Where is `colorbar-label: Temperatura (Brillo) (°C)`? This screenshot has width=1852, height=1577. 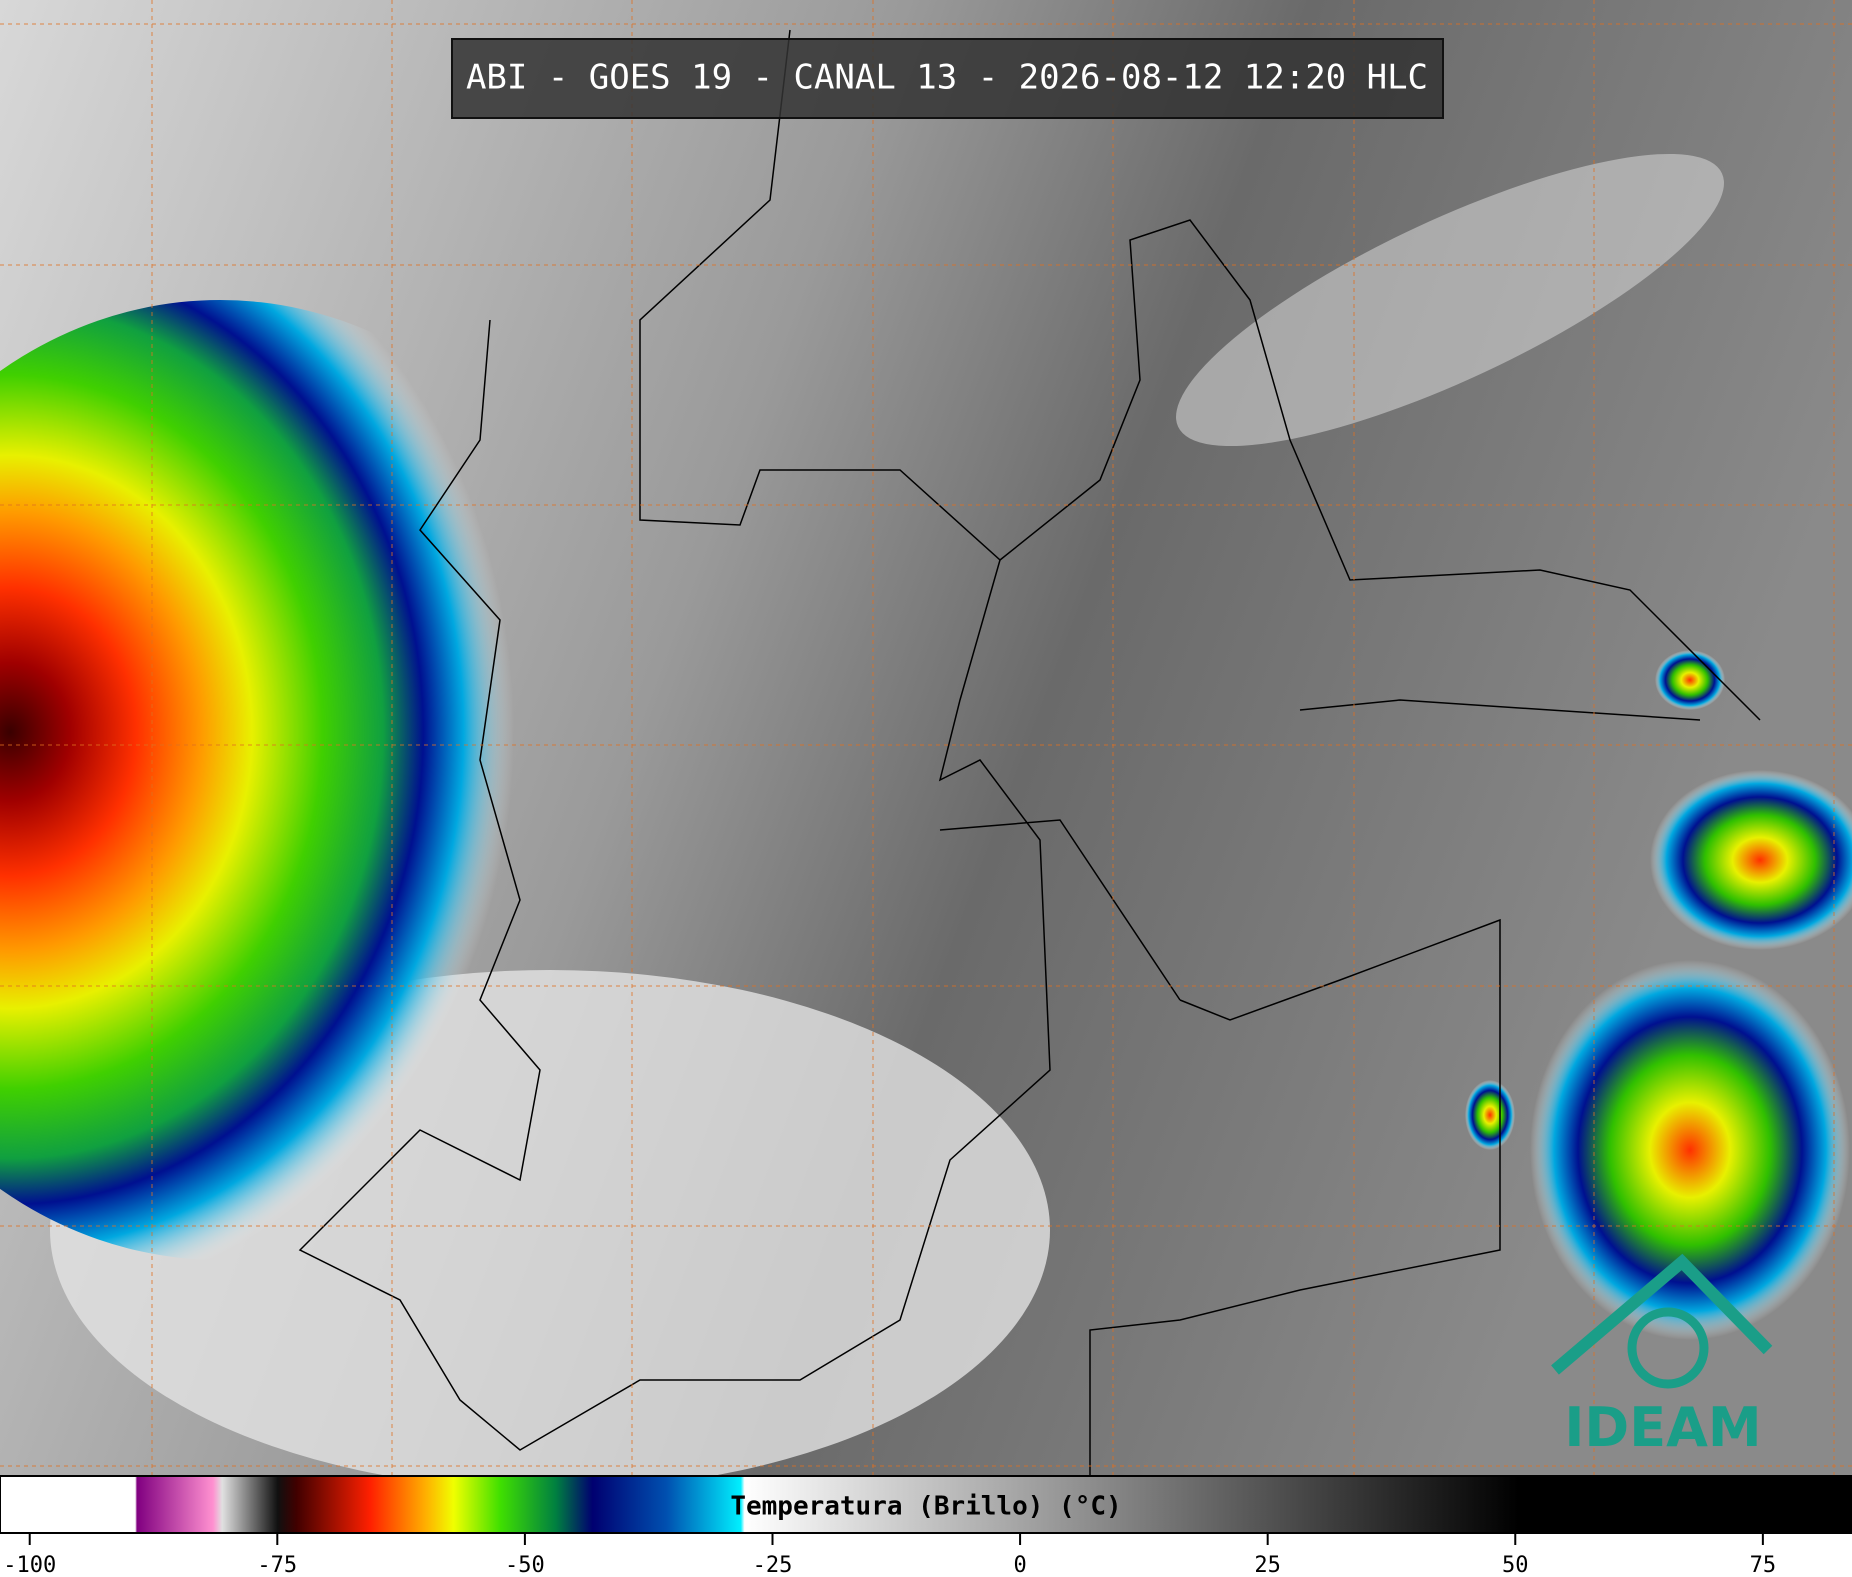 colorbar-label: Temperatura (Brillo) (°C) is located at coordinates (925, 1507).